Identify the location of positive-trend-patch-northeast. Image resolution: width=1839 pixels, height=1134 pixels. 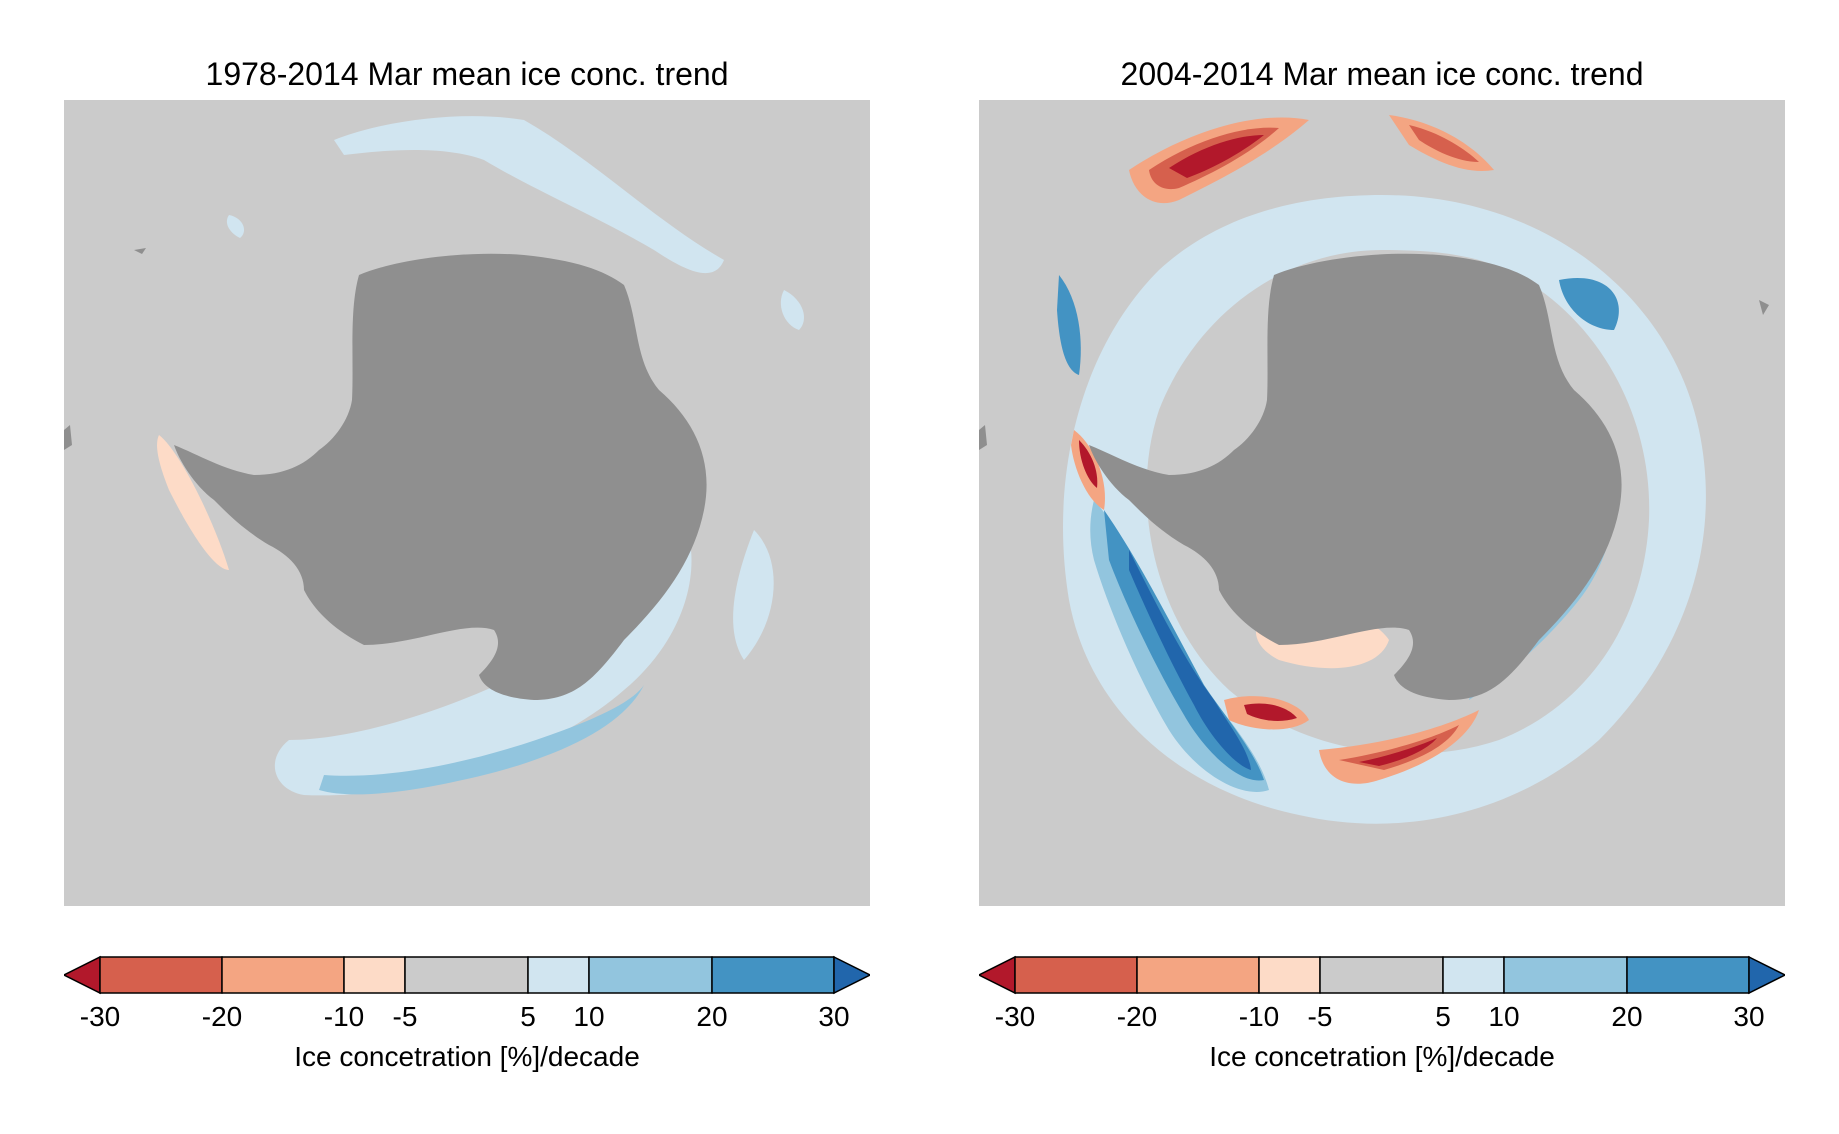
(1589, 304).